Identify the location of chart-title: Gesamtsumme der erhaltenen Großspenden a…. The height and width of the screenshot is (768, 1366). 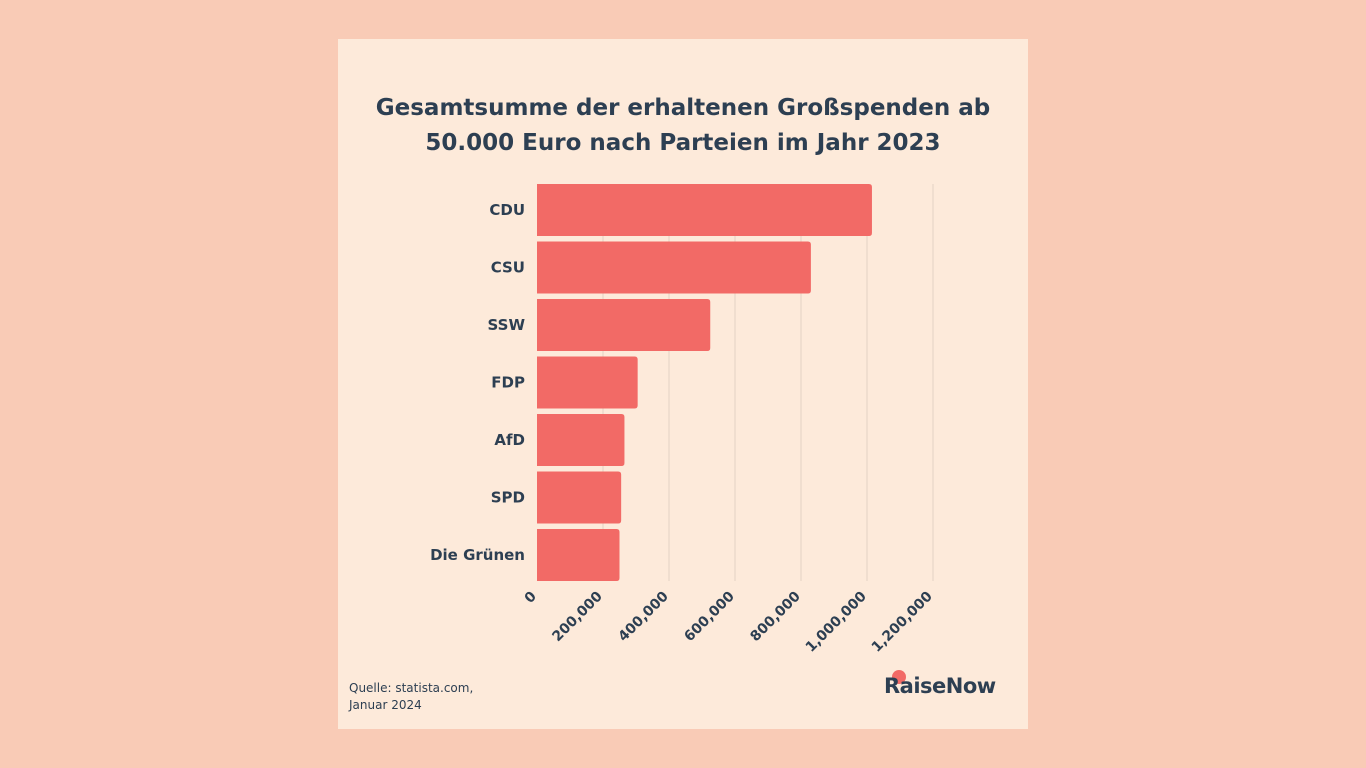
(683, 126).